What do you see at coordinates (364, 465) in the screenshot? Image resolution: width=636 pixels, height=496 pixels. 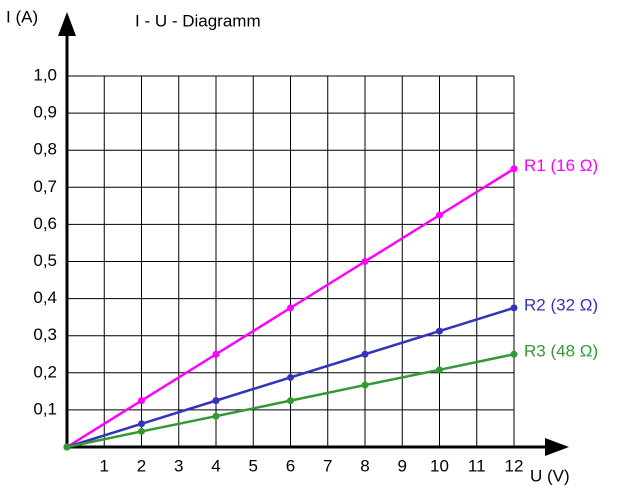 I see `x-tick-label: 8` at bounding box center [364, 465].